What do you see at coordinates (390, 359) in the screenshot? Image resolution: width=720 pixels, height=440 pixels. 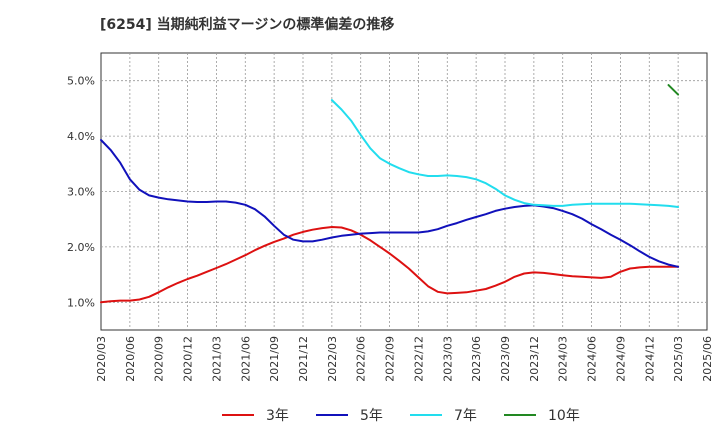 I see `x-tick-label: 2022/09` at bounding box center [390, 359].